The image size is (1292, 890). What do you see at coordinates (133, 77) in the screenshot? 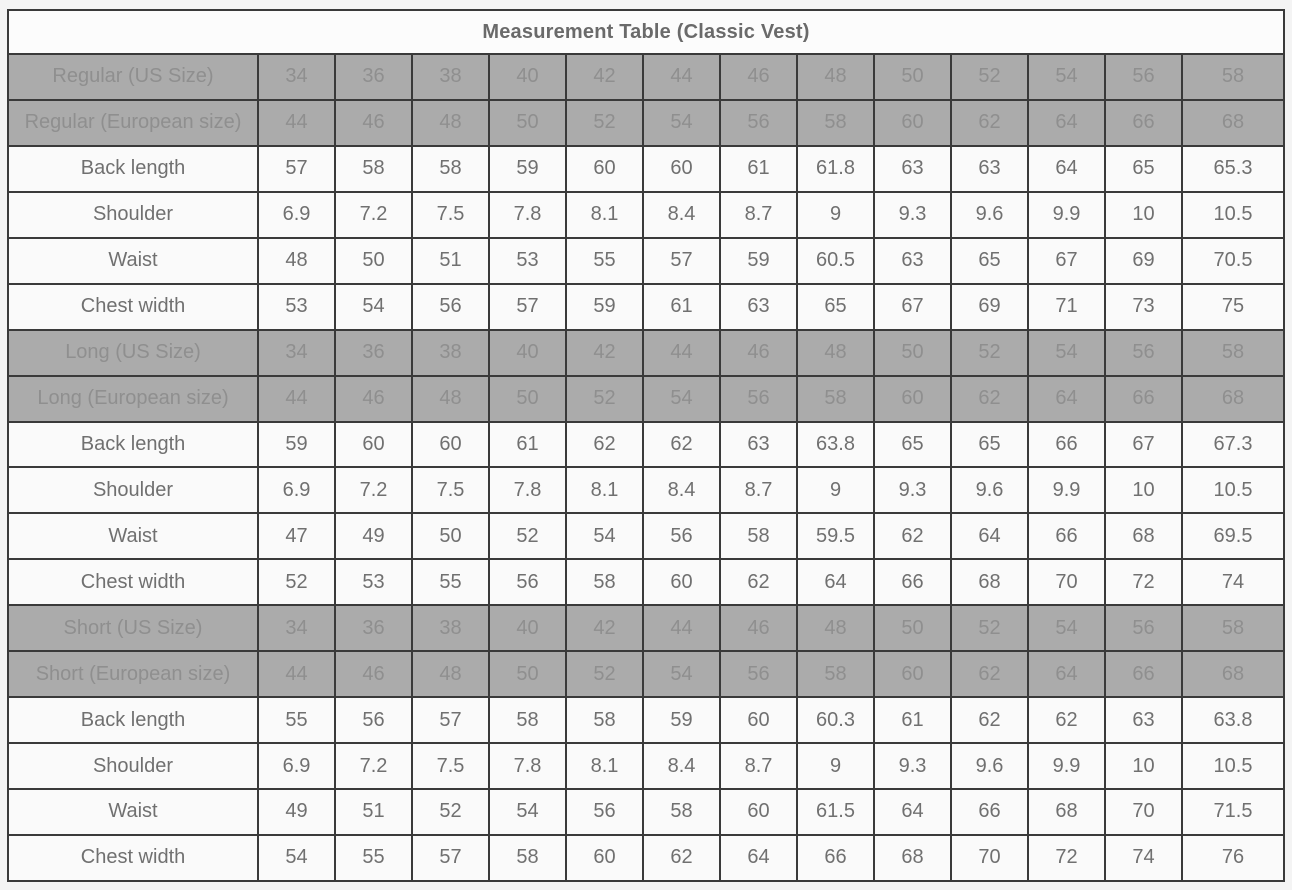
I see `row-label: Regular (US Size)` at bounding box center [133, 77].